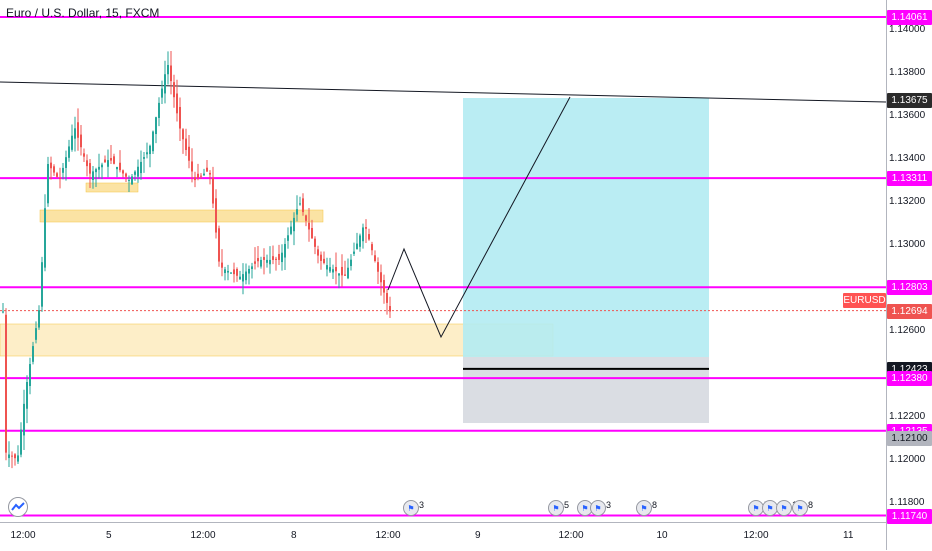 The height and width of the screenshot is (551, 932). Describe the element at coordinates (907, 201) in the screenshot. I see `price-tick: 1.13200` at that location.